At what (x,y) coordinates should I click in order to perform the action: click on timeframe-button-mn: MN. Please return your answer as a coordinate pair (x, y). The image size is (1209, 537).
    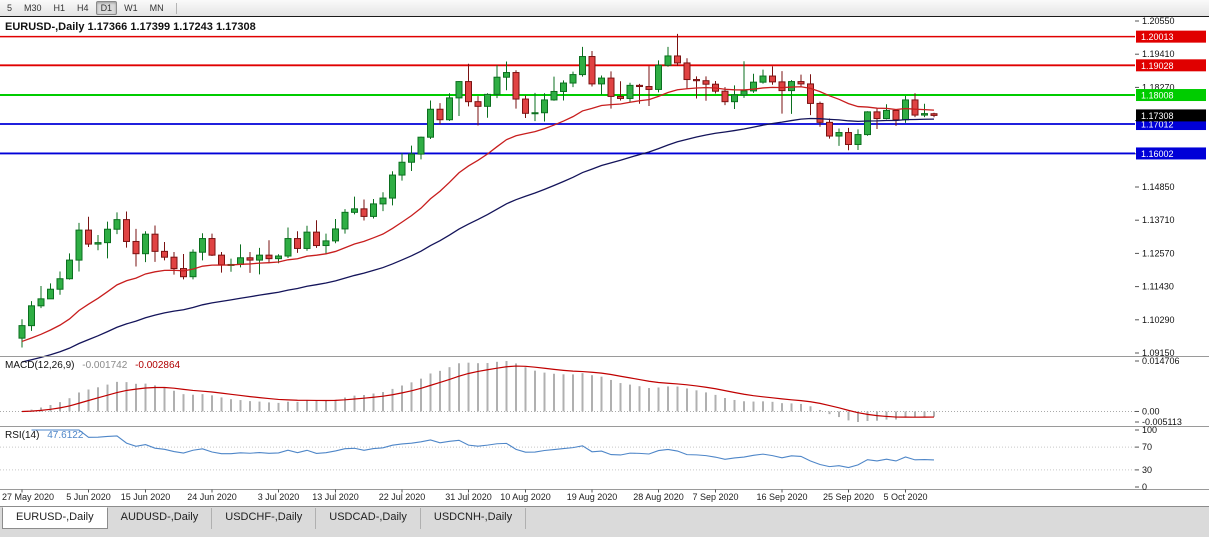
    Looking at the image, I should click on (156, 8).